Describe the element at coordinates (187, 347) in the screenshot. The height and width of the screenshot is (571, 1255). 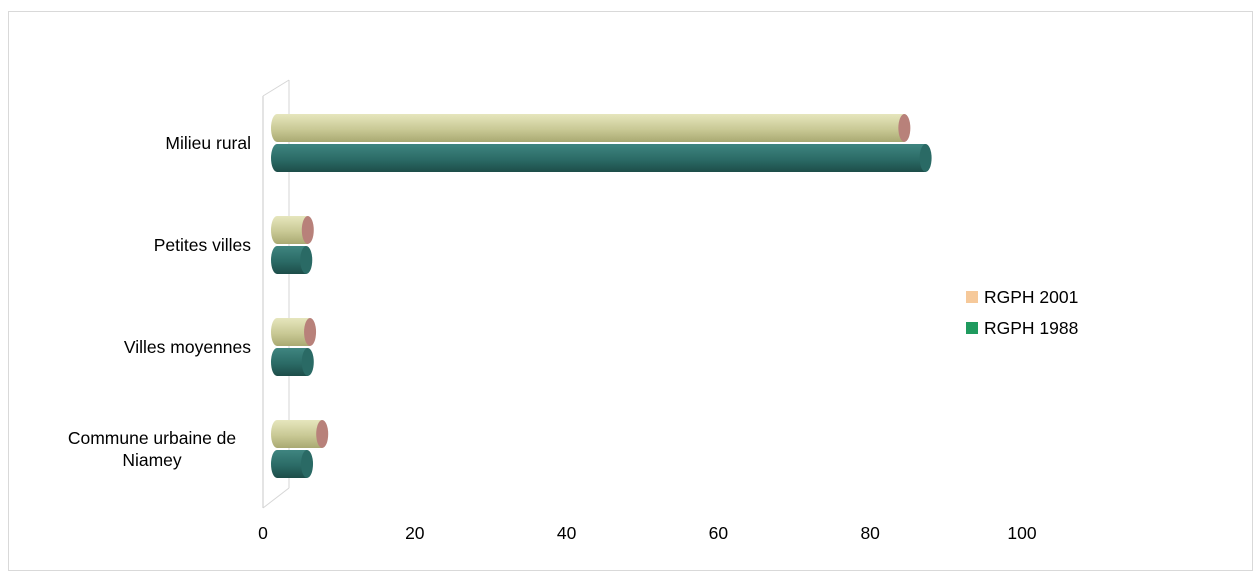
I see `category-label-villes-moyennes: Villes moyennes` at that location.